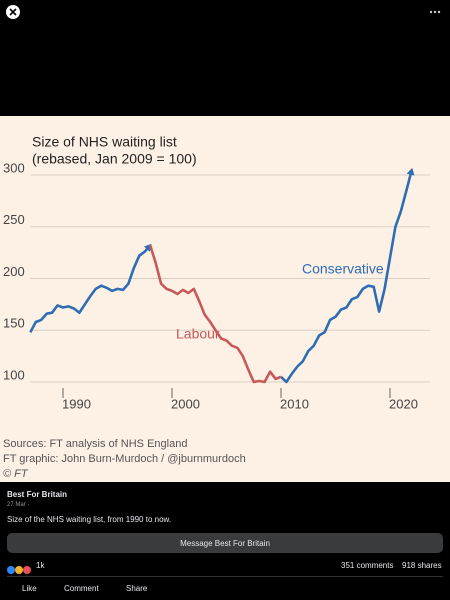 Image resolution: width=450 pixels, height=600 pixels. I want to click on more-button, so click(435, 12).